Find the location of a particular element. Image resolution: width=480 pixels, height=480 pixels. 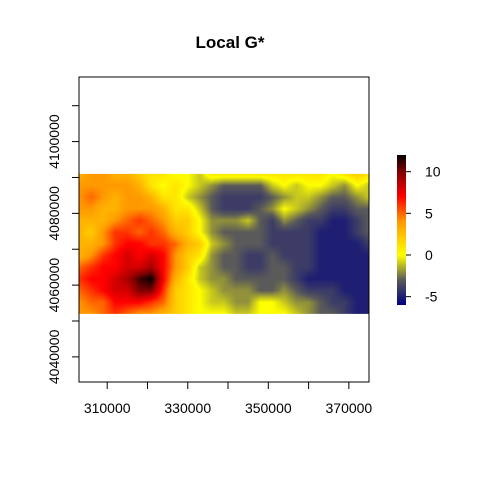

colorbar-axis: -5 0 5 10 is located at coordinates (423, 234).